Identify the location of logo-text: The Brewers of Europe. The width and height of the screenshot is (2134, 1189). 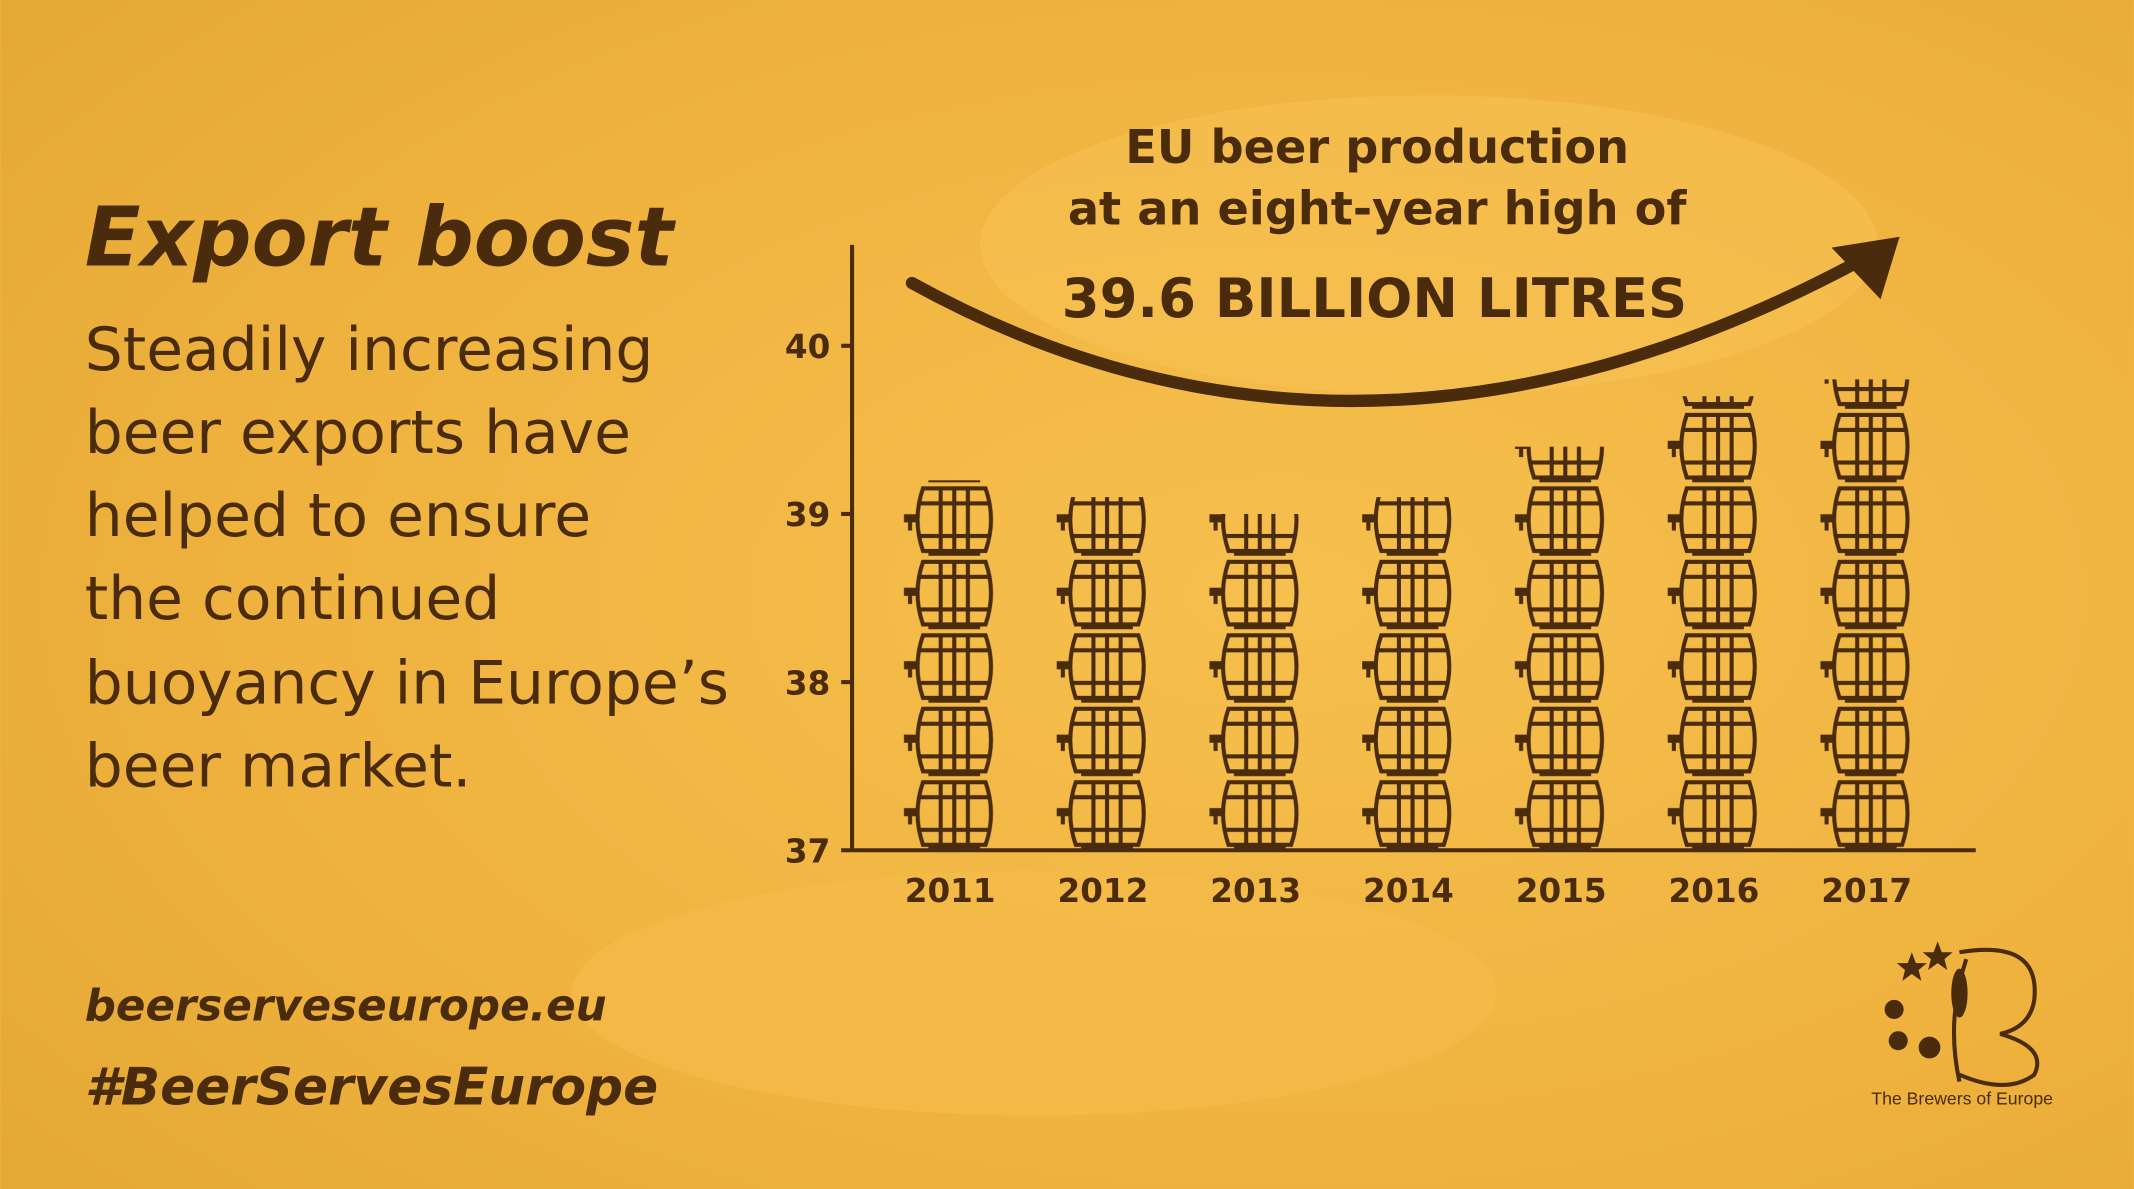
(1962, 1099).